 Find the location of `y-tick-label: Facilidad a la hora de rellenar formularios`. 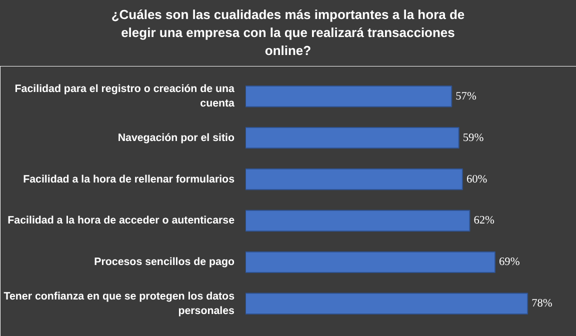

y-tick-label: Facilidad a la hora de rellenar formularios is located at coordinates (129, 179).